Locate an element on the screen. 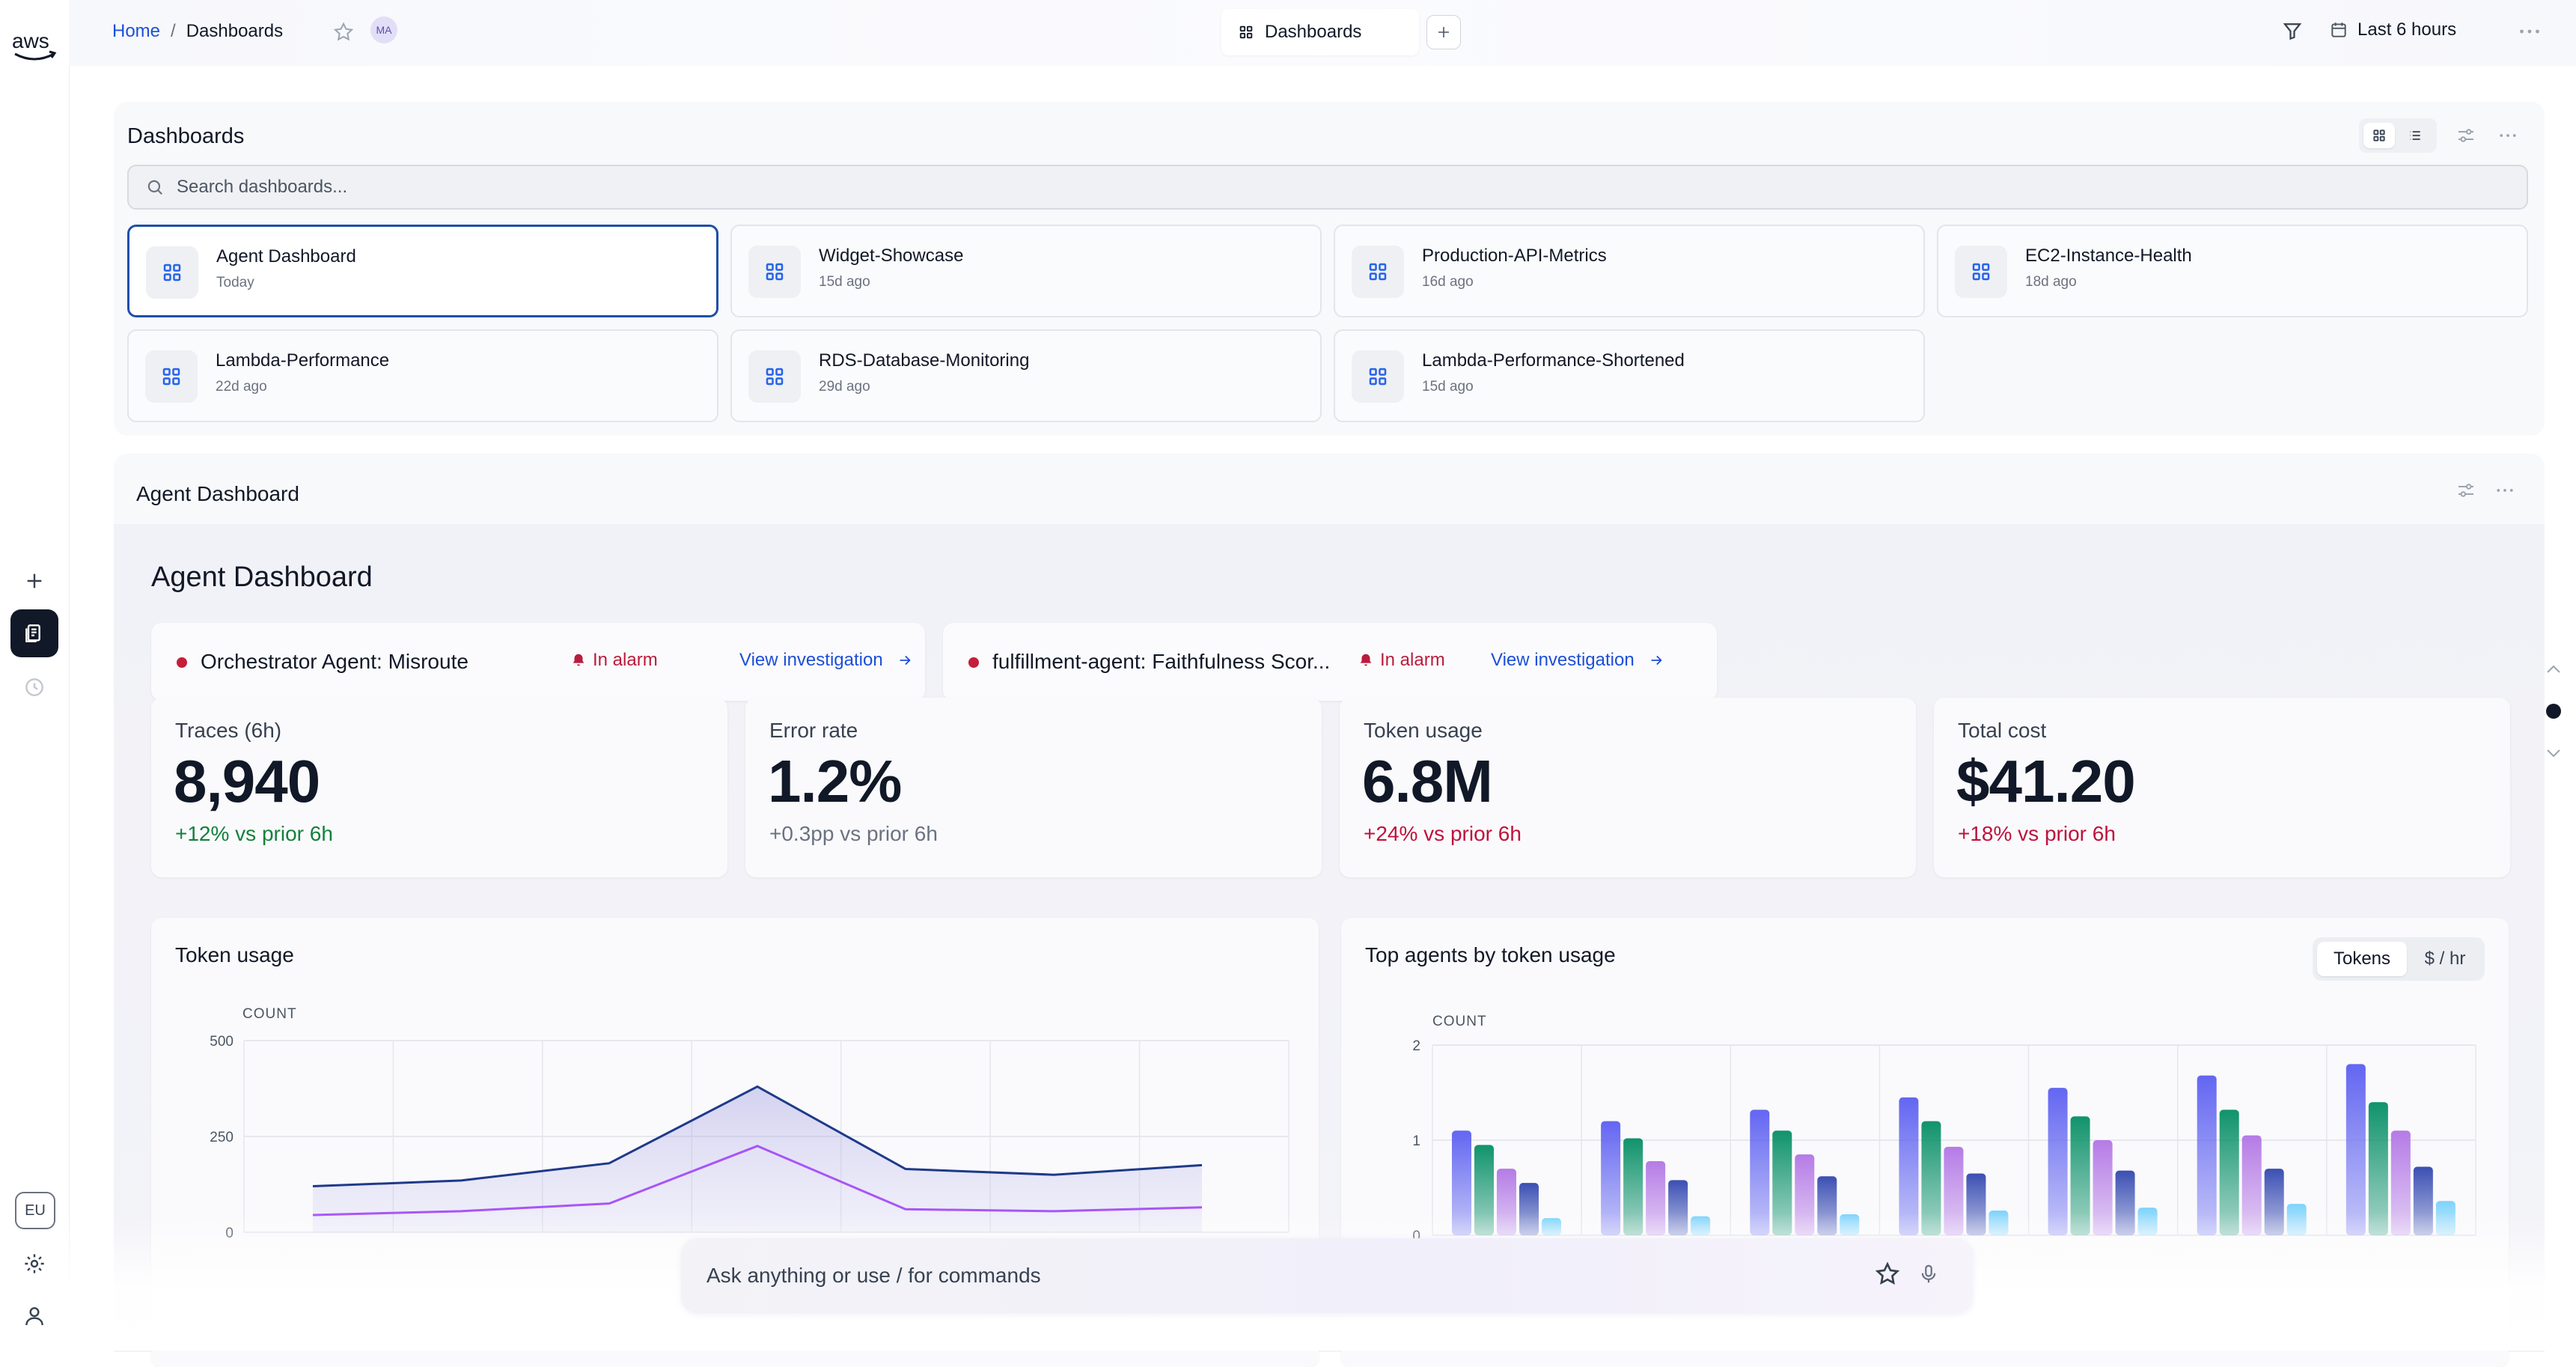  dashboard-card: Lambda-Performance-Shortened 15d ago is located at coordinates (1629, 375).